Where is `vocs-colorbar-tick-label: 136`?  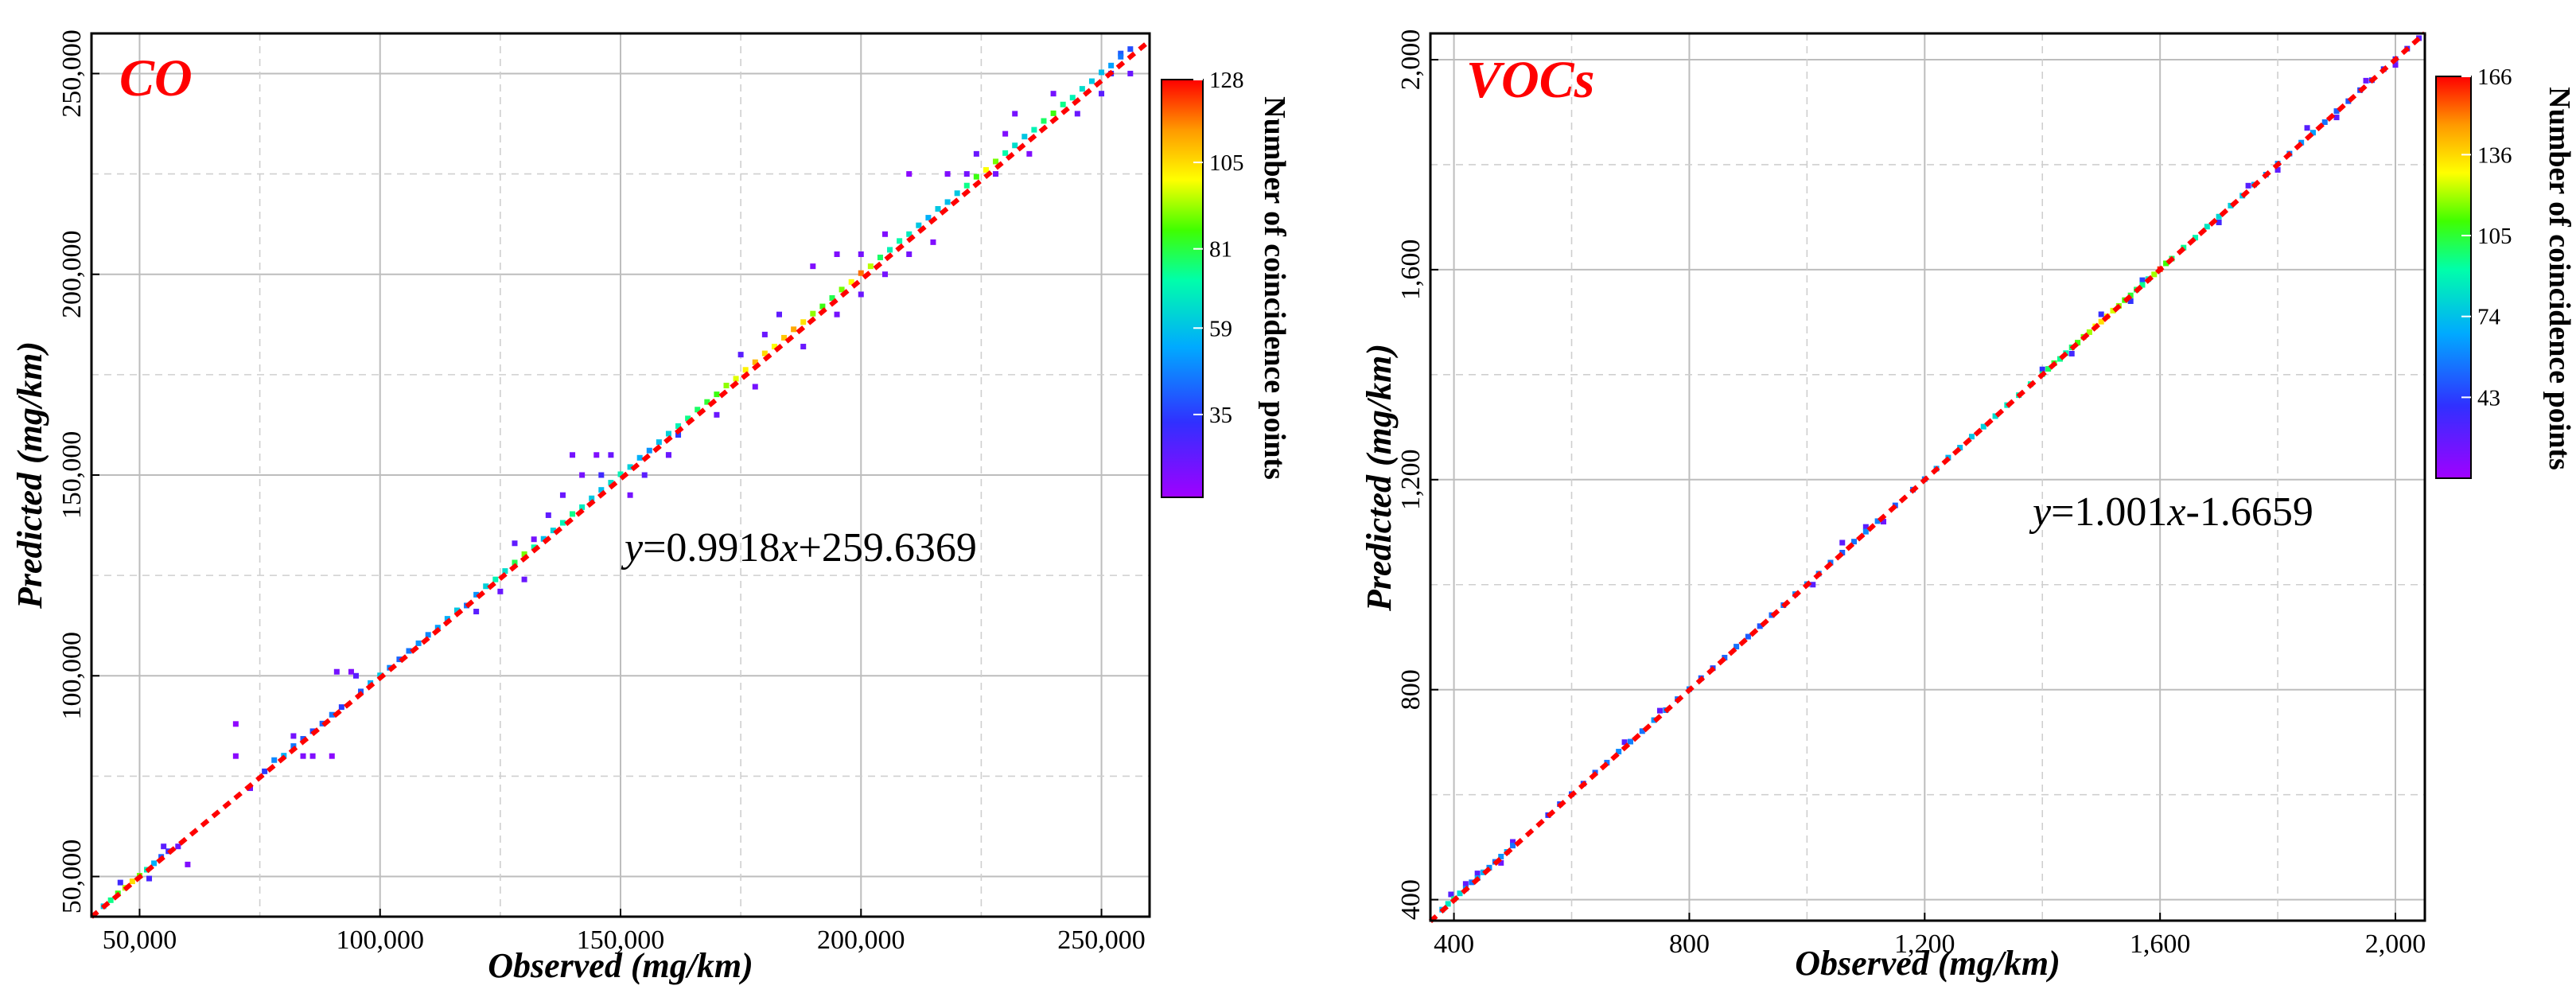
vocs-colorbar-tick-label: 136 is located at coordinates (2495, 155).